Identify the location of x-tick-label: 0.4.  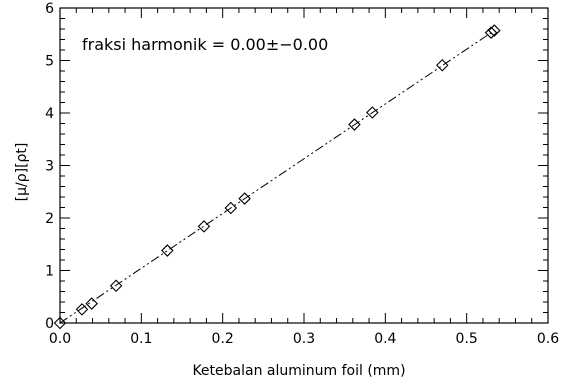
(385, 339).